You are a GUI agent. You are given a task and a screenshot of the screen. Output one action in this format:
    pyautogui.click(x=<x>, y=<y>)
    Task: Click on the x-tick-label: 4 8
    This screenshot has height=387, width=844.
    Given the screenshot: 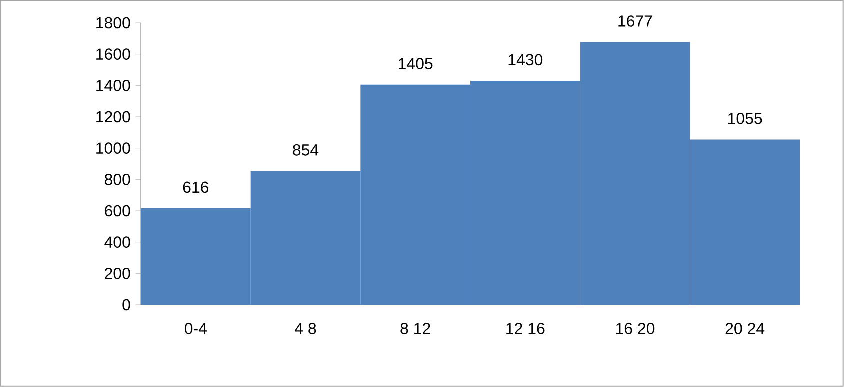 What is the action you would take?
    pyautogui.click(x=305, y=328)
    